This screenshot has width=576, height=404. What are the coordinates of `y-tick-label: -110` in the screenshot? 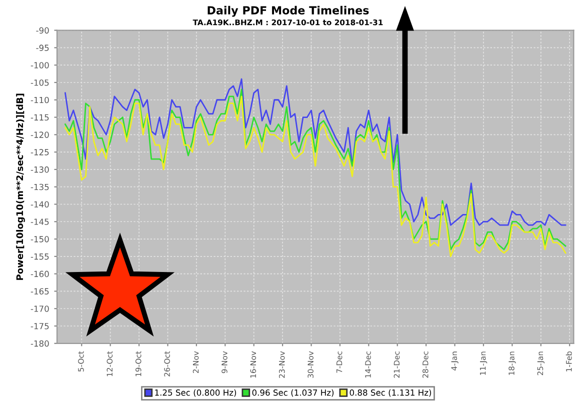 It's located at (39, 100).